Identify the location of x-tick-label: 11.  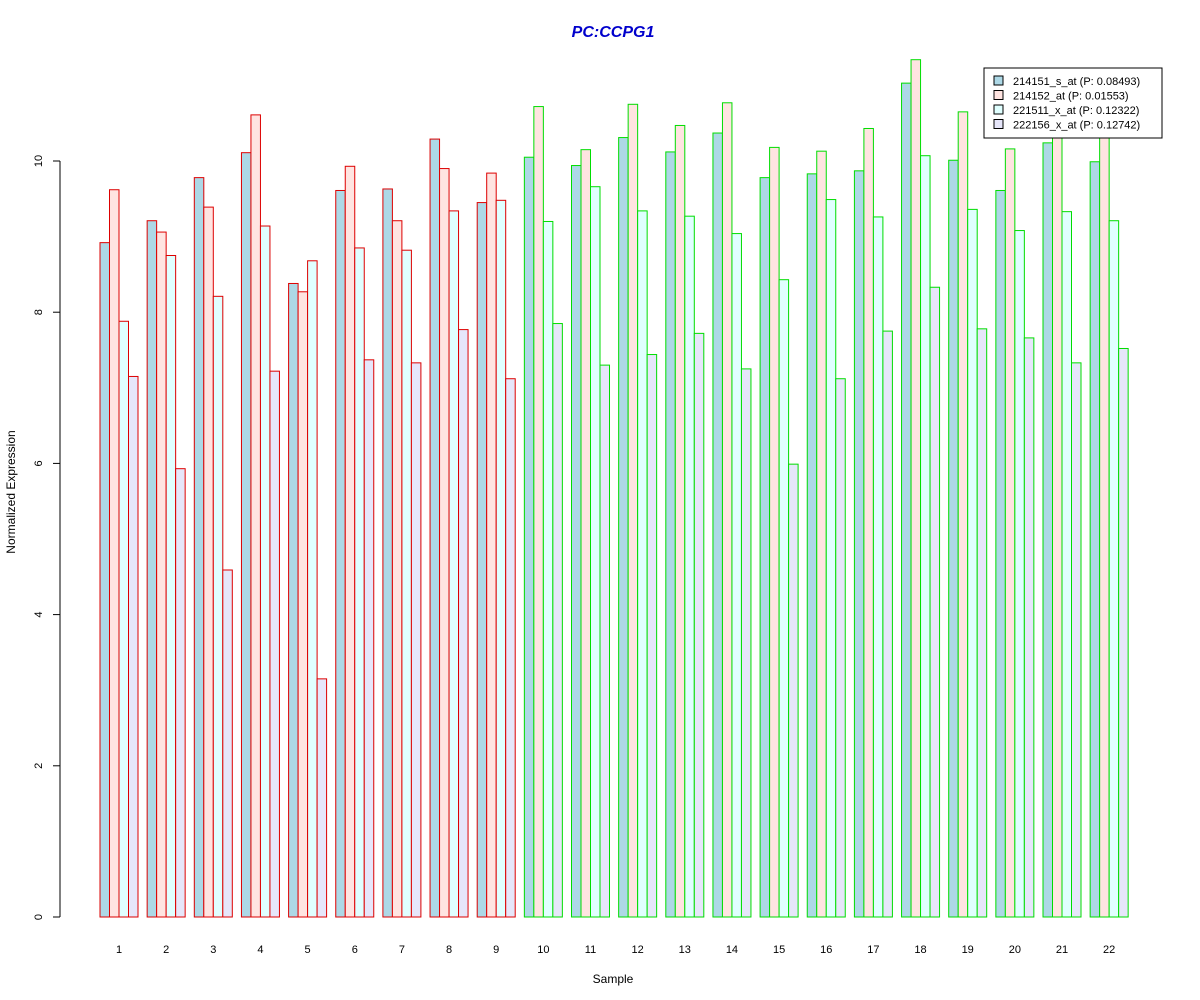
(590, 950).